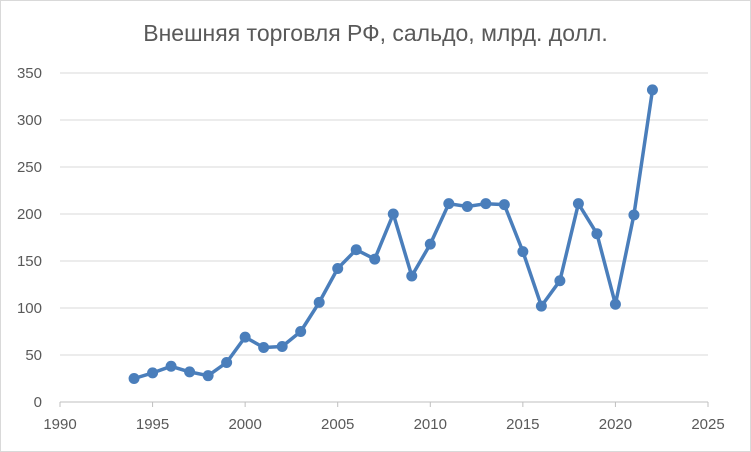  Describe the element at coordinates (59, 424) in the screenshot. I see `x-tick-label: 1990` at that location.